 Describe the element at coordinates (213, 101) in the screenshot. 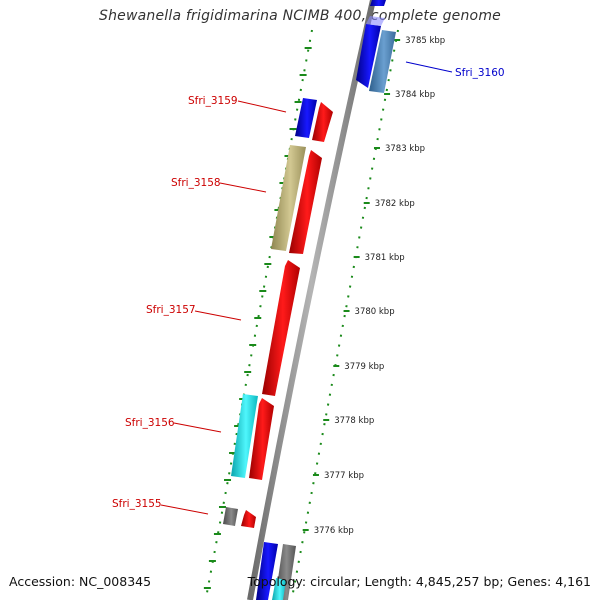

I see `gene-label-sfri-3159: Sfri_3159` at that location.